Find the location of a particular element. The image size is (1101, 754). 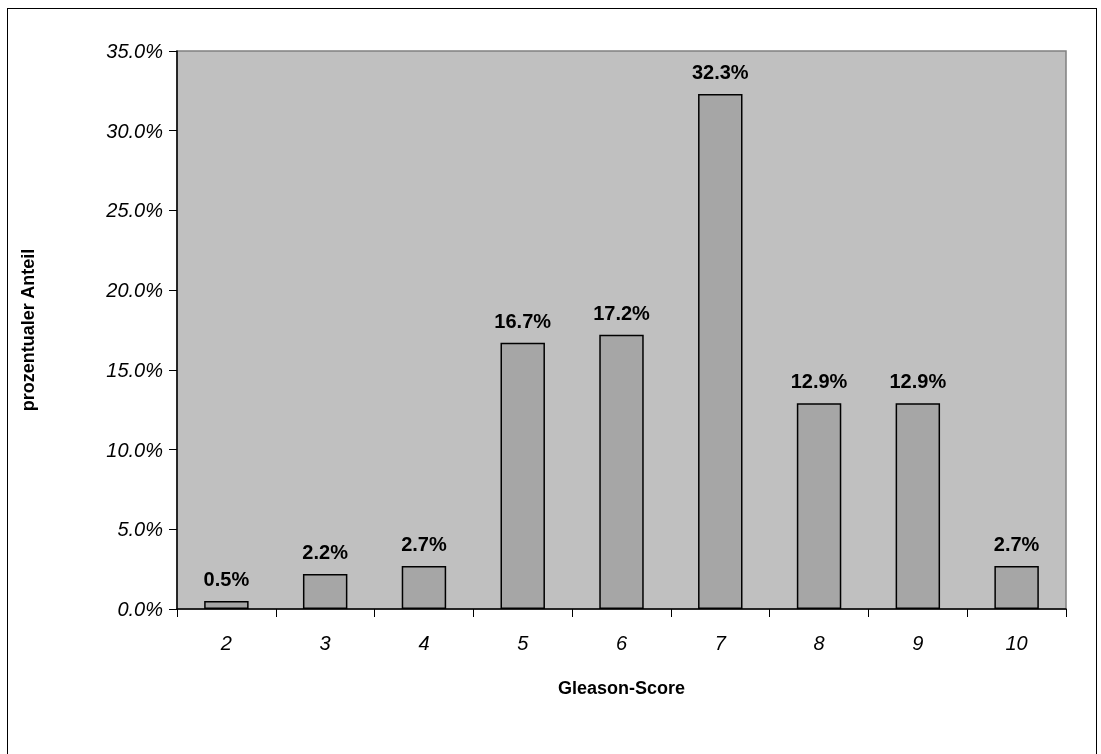

x-tick-label: 7 is located at coordinates (720, 643).